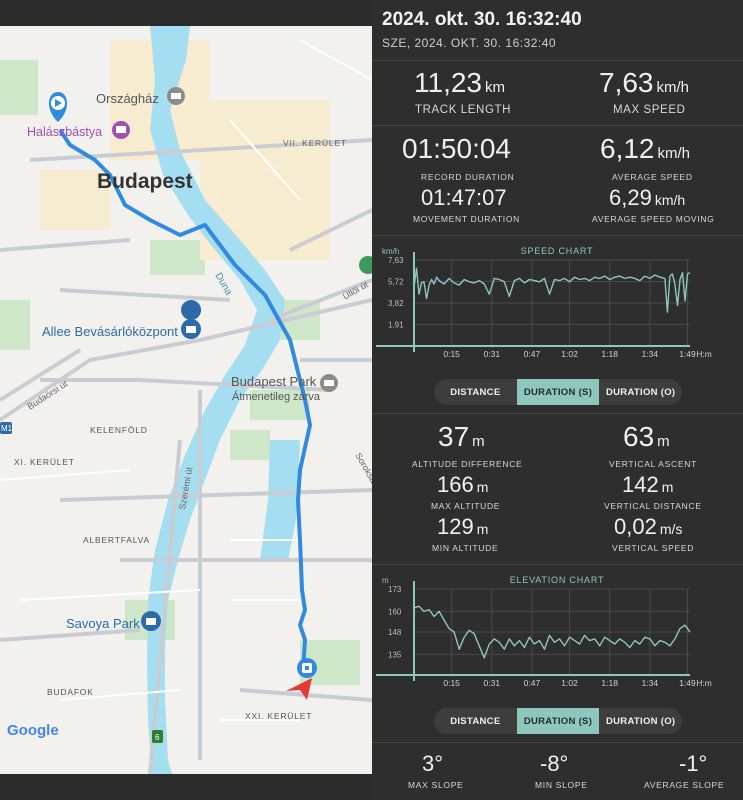 The height and width of the screenshot is (800, 743). Describe the element at coordinates (223, 284) in the screenshot. I see `map-label-duna: Duna` at that location.